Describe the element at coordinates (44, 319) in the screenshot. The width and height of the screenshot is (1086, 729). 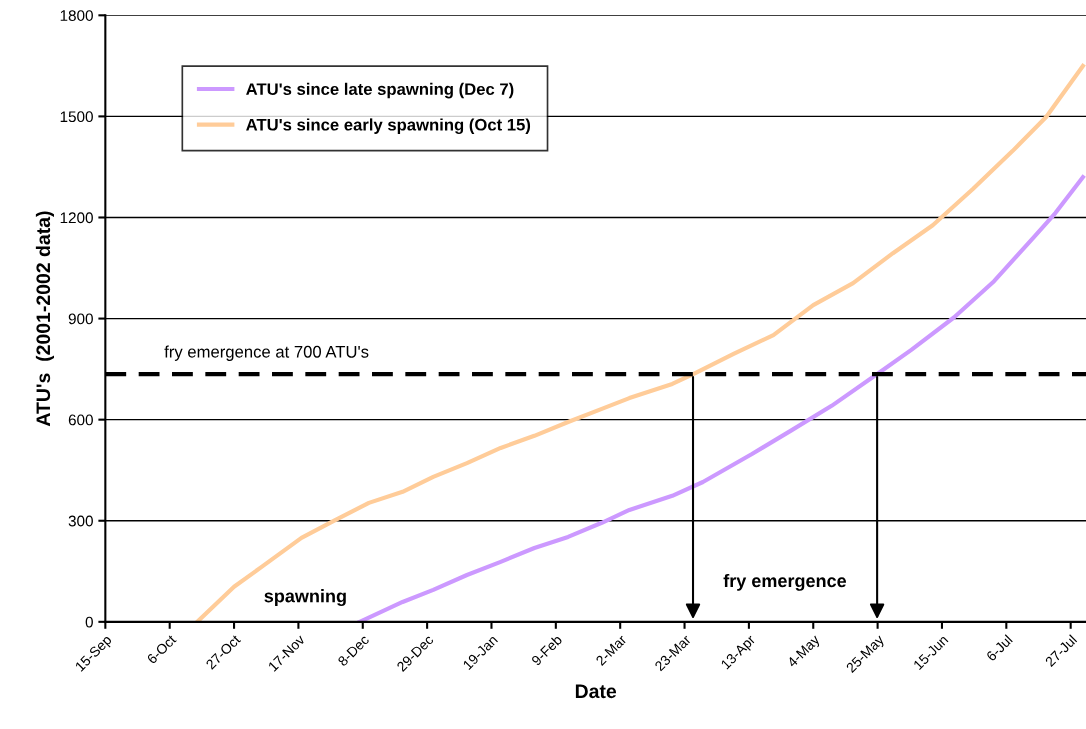
I see `y-axis-title: ATU's (2001-2002 data)` at that location.